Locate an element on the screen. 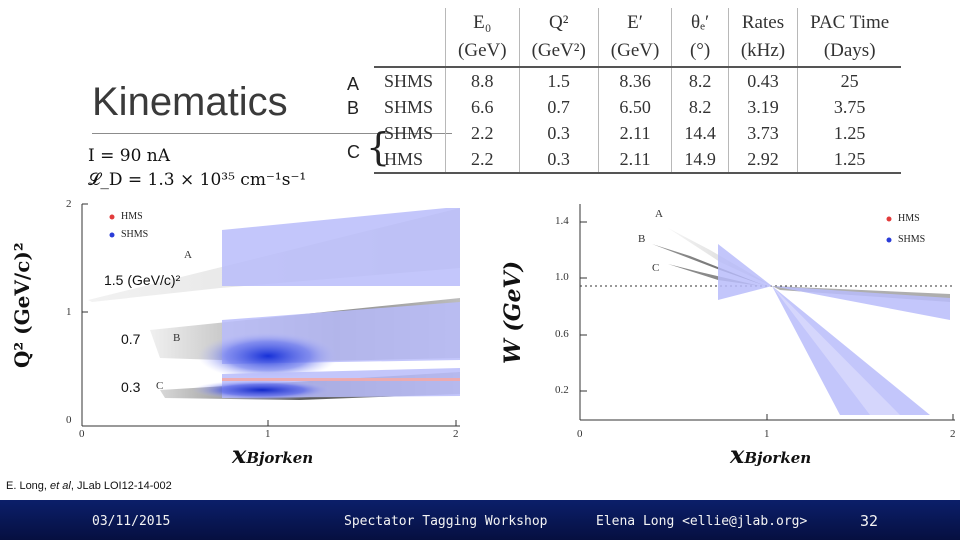  right-shms-fan is located at coordinates (834, 329).